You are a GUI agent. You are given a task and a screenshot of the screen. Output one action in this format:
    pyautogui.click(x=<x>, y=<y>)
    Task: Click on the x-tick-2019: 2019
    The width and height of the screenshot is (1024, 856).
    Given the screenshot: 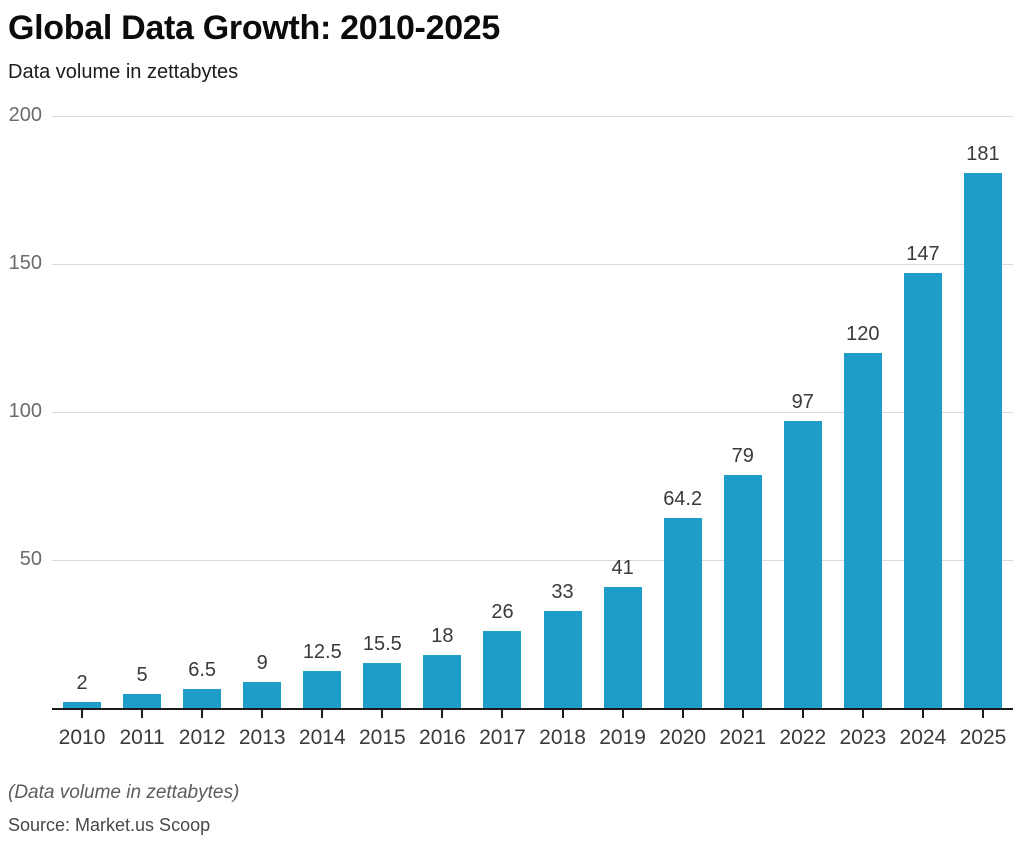 What is the action you would take?
    pyautogui.click(x=623, y=730)
    